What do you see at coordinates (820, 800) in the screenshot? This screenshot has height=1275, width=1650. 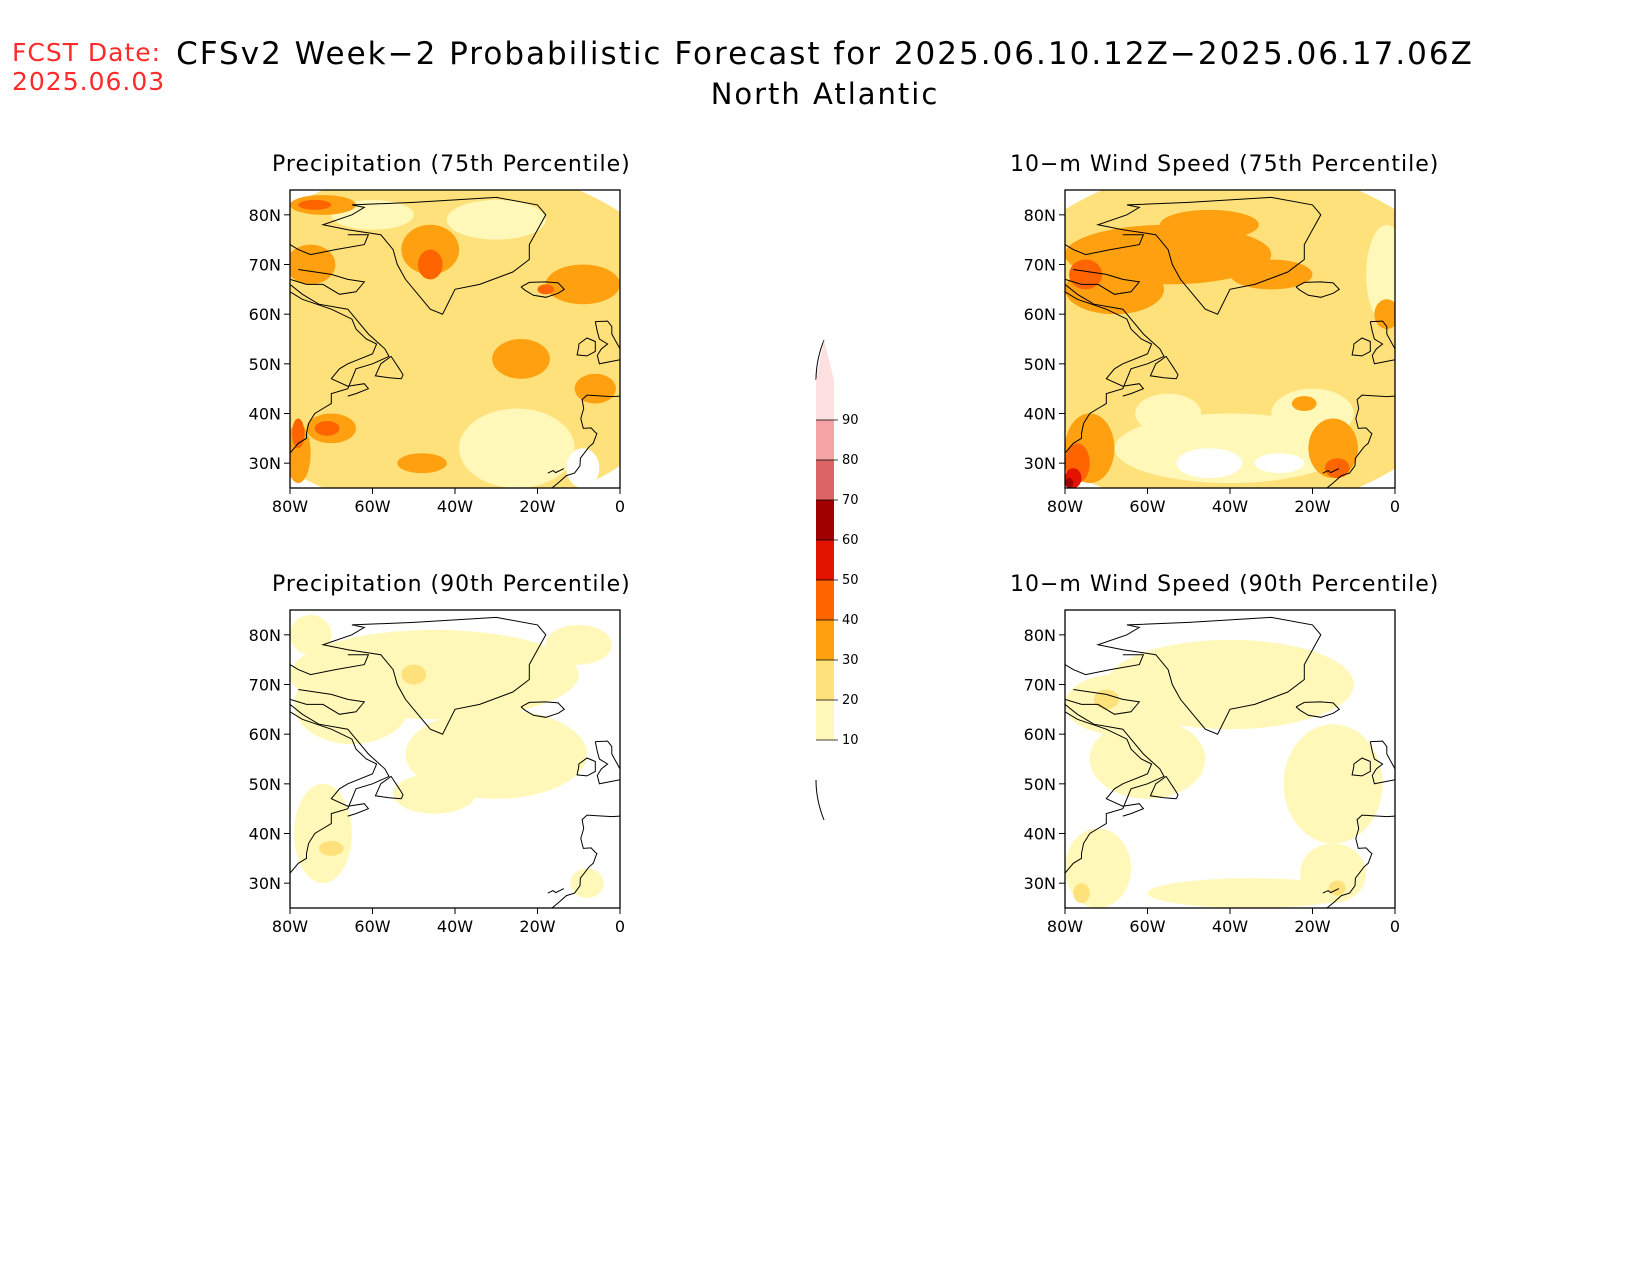 I see `colorbar-bottom-cap` at bounding box center [820, 800].